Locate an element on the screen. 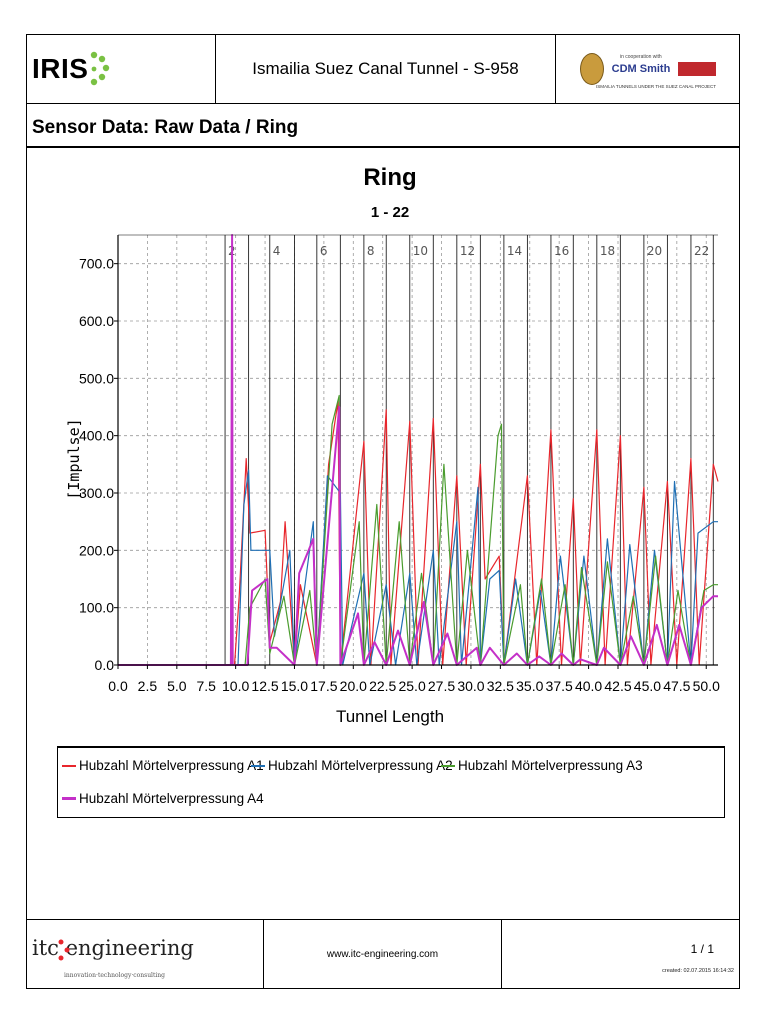  chart-title: Ring is located at coordinates (390, 177).